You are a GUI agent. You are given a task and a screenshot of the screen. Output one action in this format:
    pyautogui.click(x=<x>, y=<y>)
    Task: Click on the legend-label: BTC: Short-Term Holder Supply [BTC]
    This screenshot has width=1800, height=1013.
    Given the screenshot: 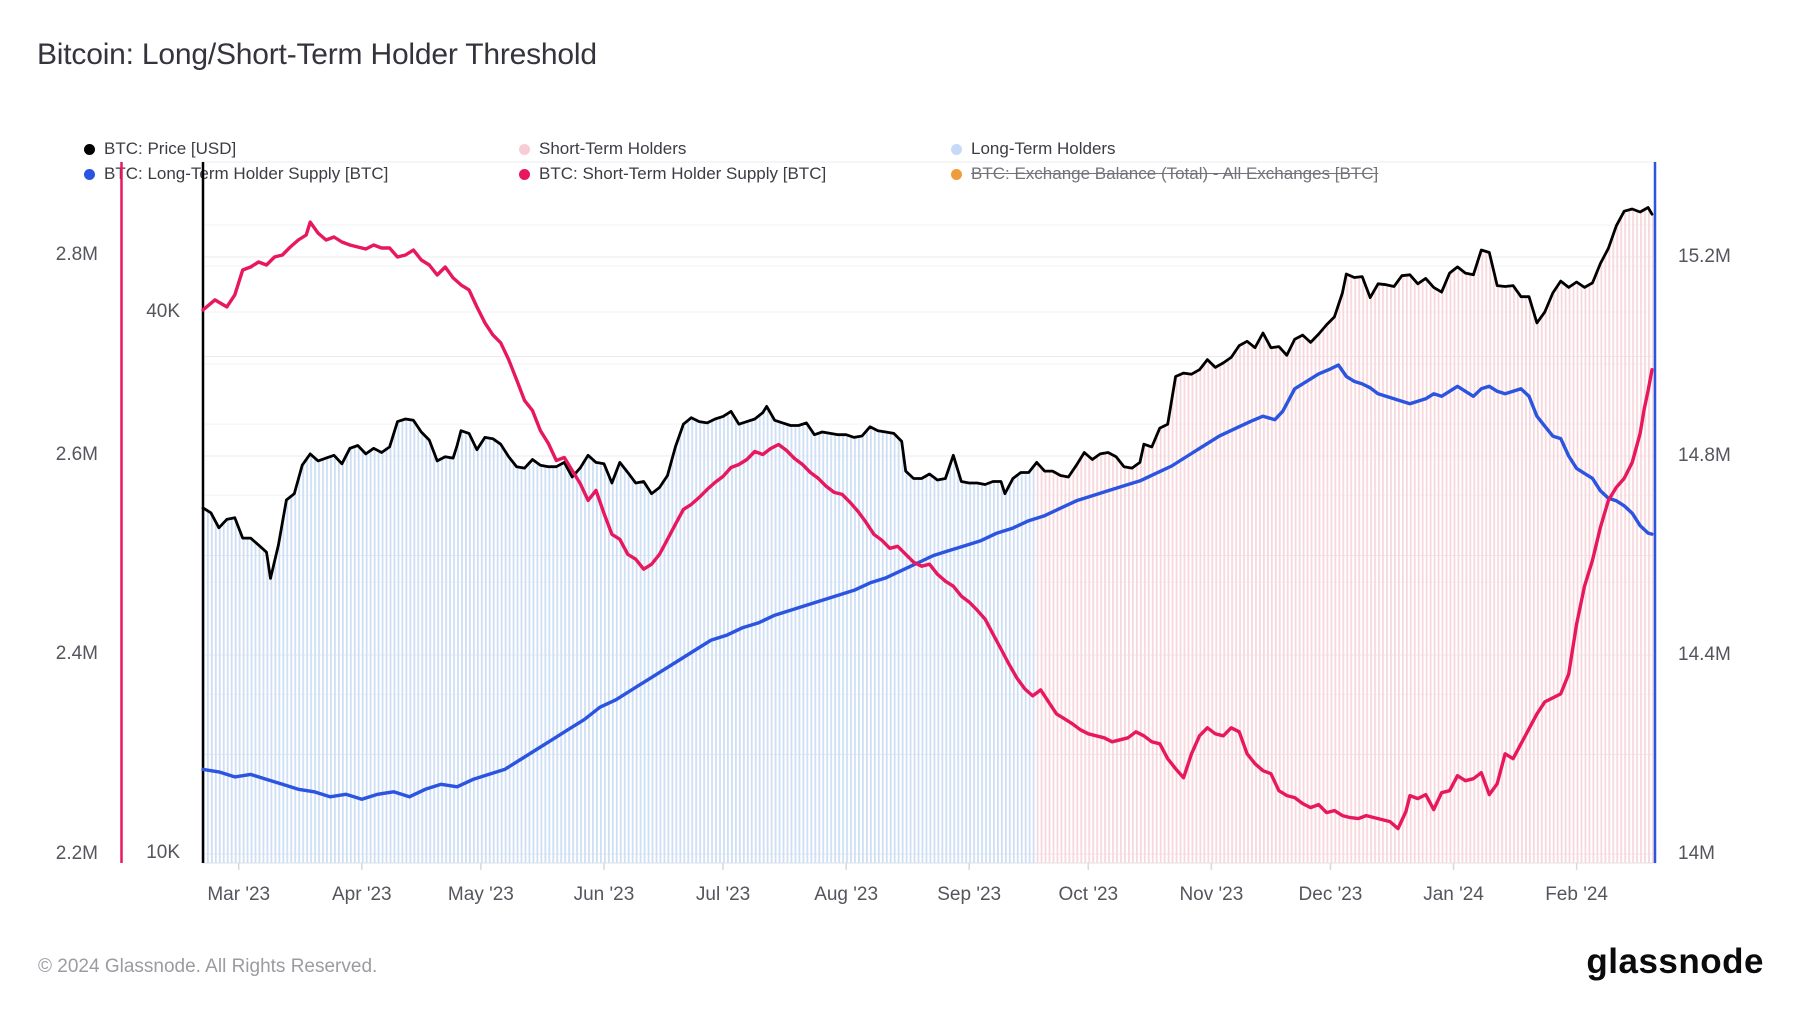 What is the action you would take?
    pyautogui.click(x=683, y=173)
    